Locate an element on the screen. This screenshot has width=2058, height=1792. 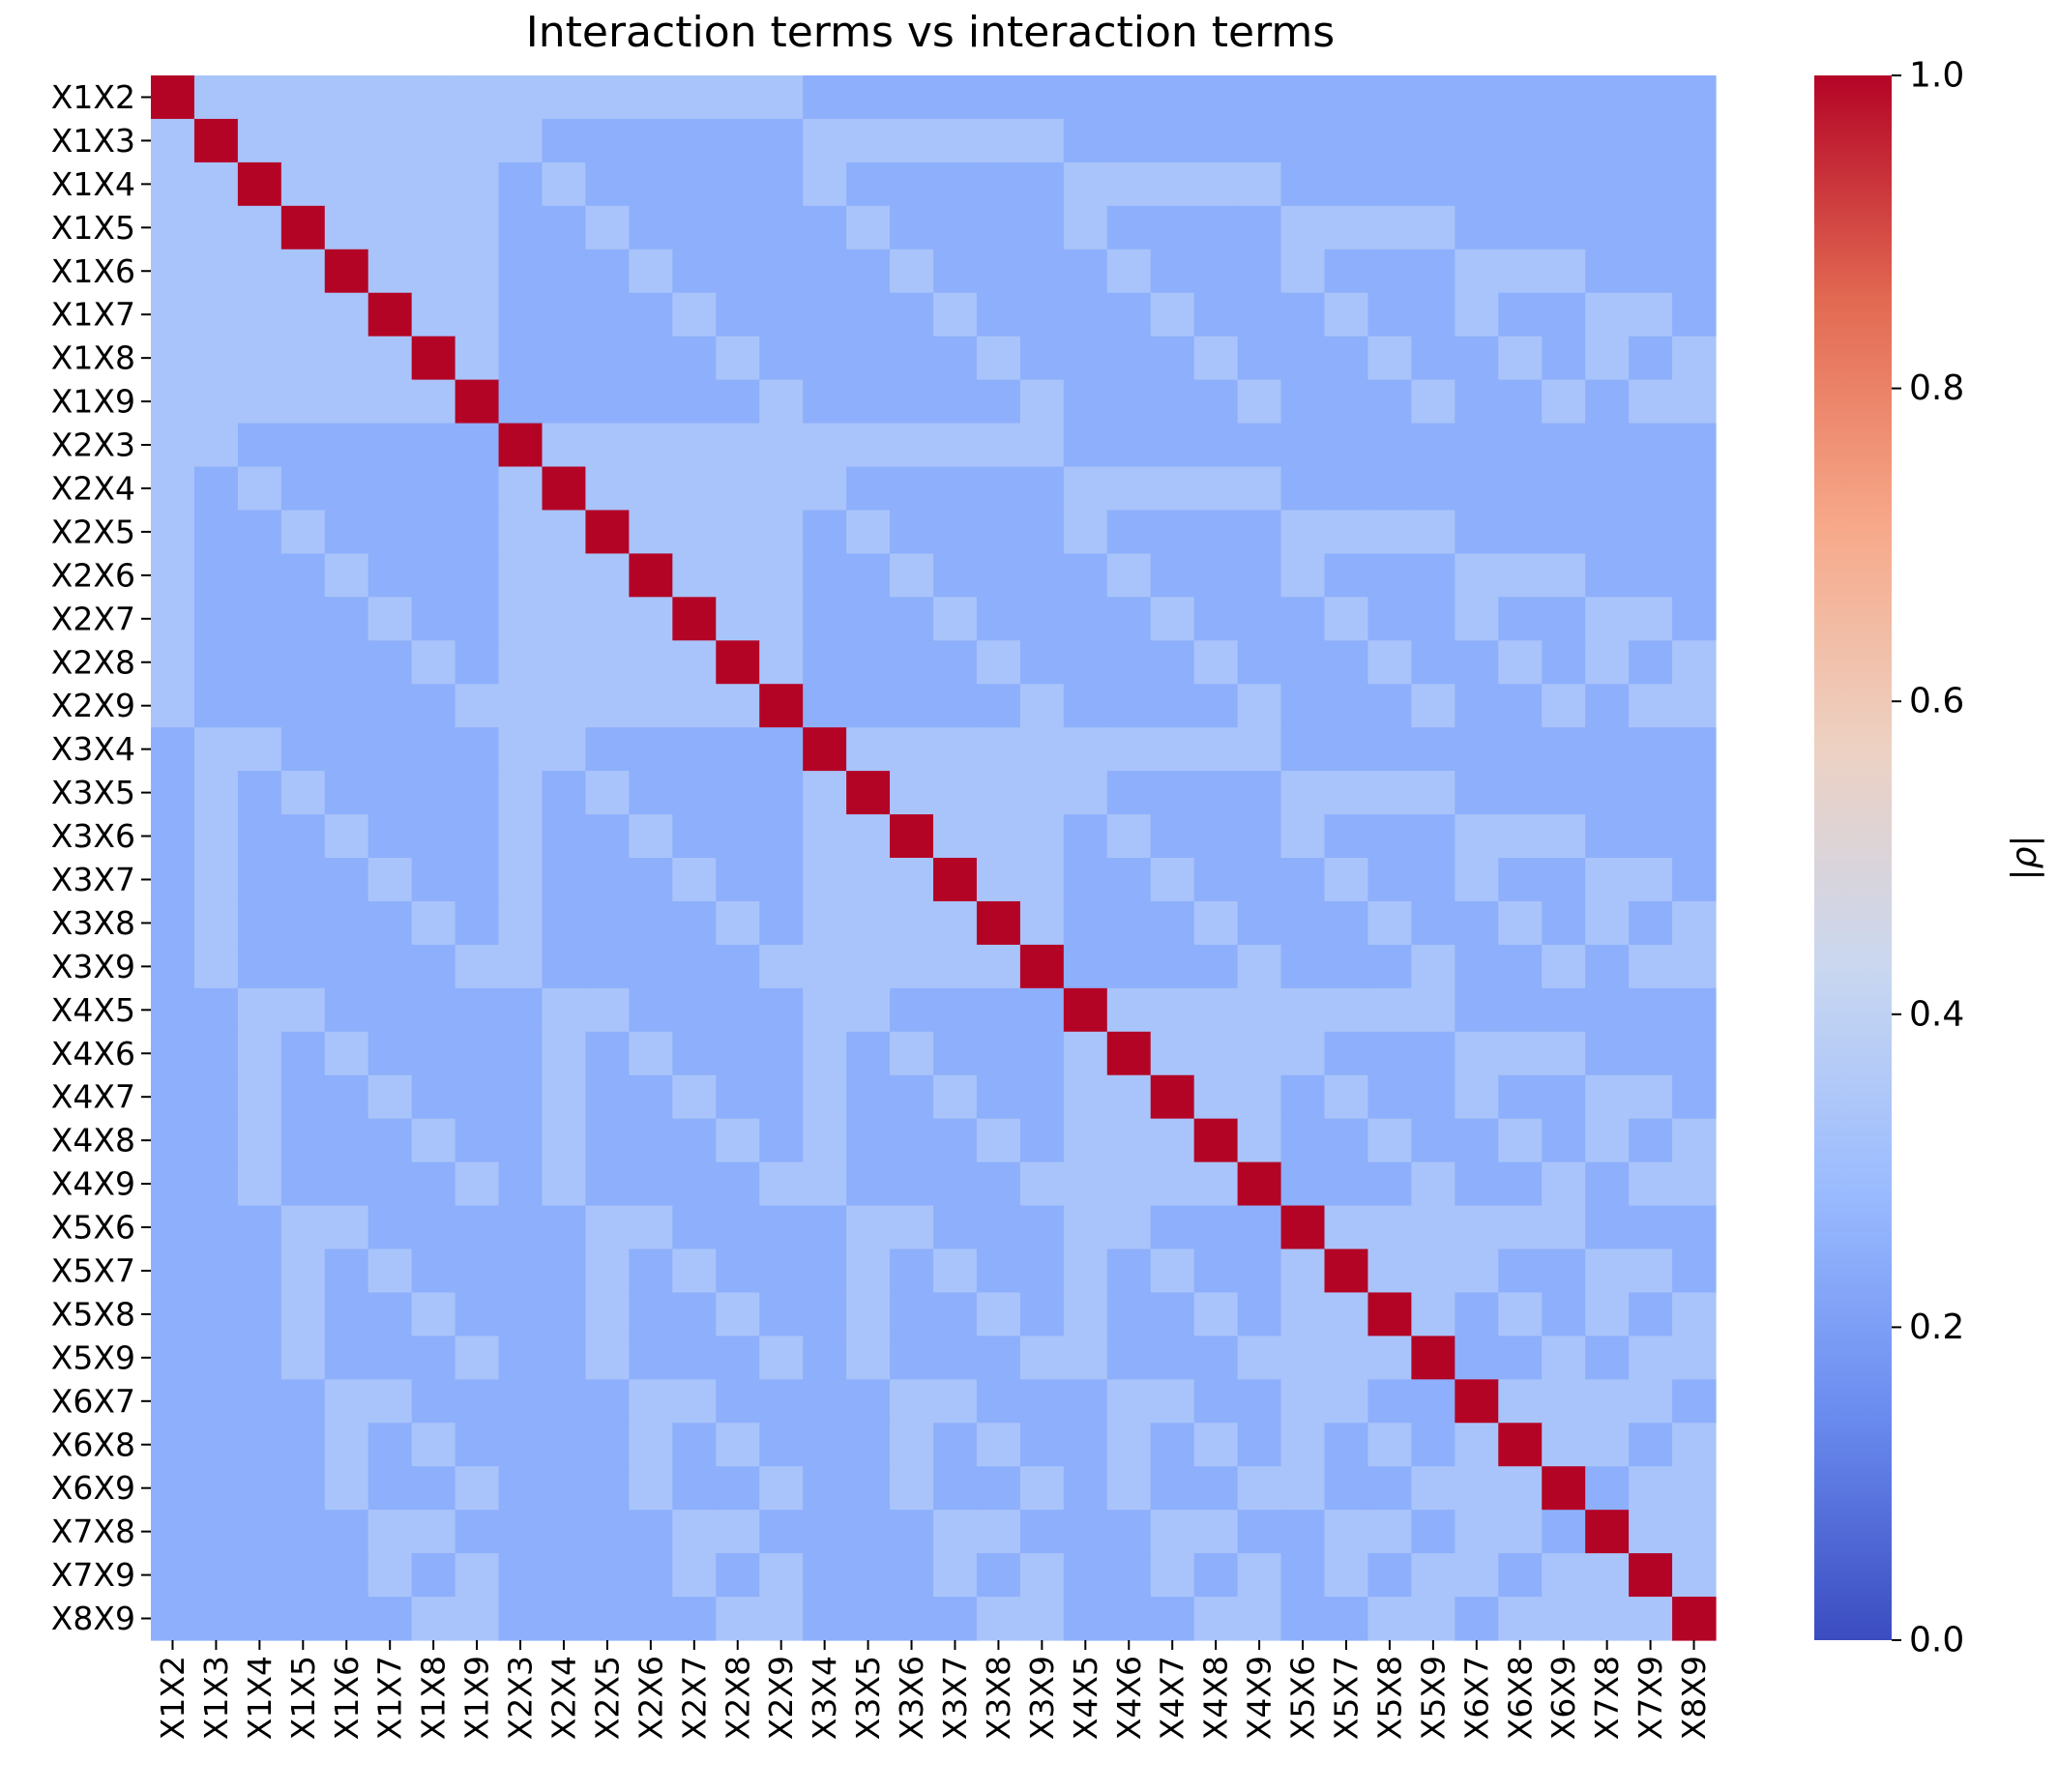
column-tick-label: X1X8 is located at coordinates (434, 1698).